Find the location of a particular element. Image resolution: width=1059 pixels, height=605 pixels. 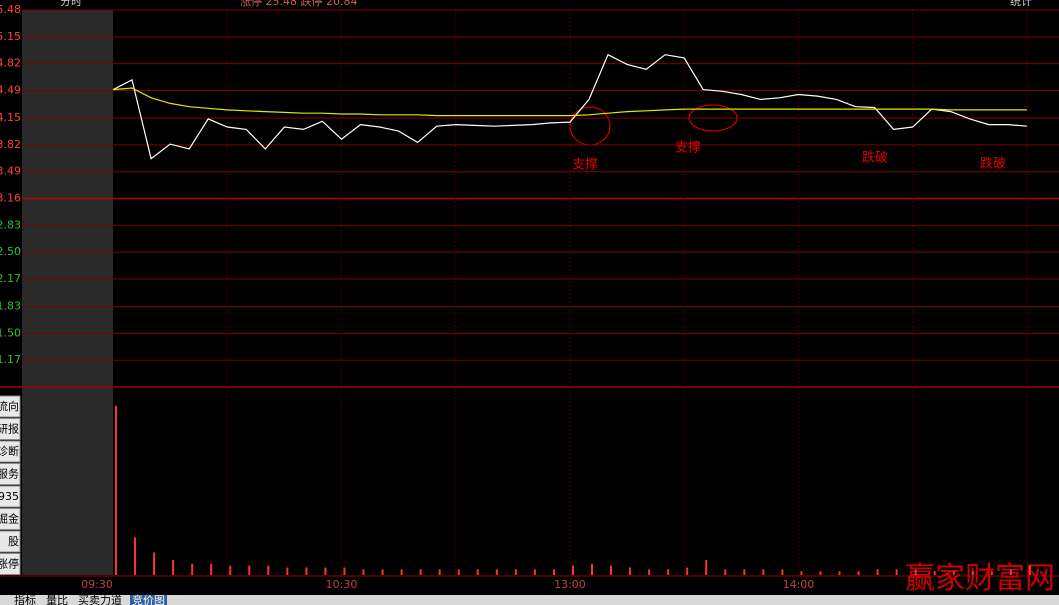

x-tick-label: 13:00 is located at coordinates (570, 584).